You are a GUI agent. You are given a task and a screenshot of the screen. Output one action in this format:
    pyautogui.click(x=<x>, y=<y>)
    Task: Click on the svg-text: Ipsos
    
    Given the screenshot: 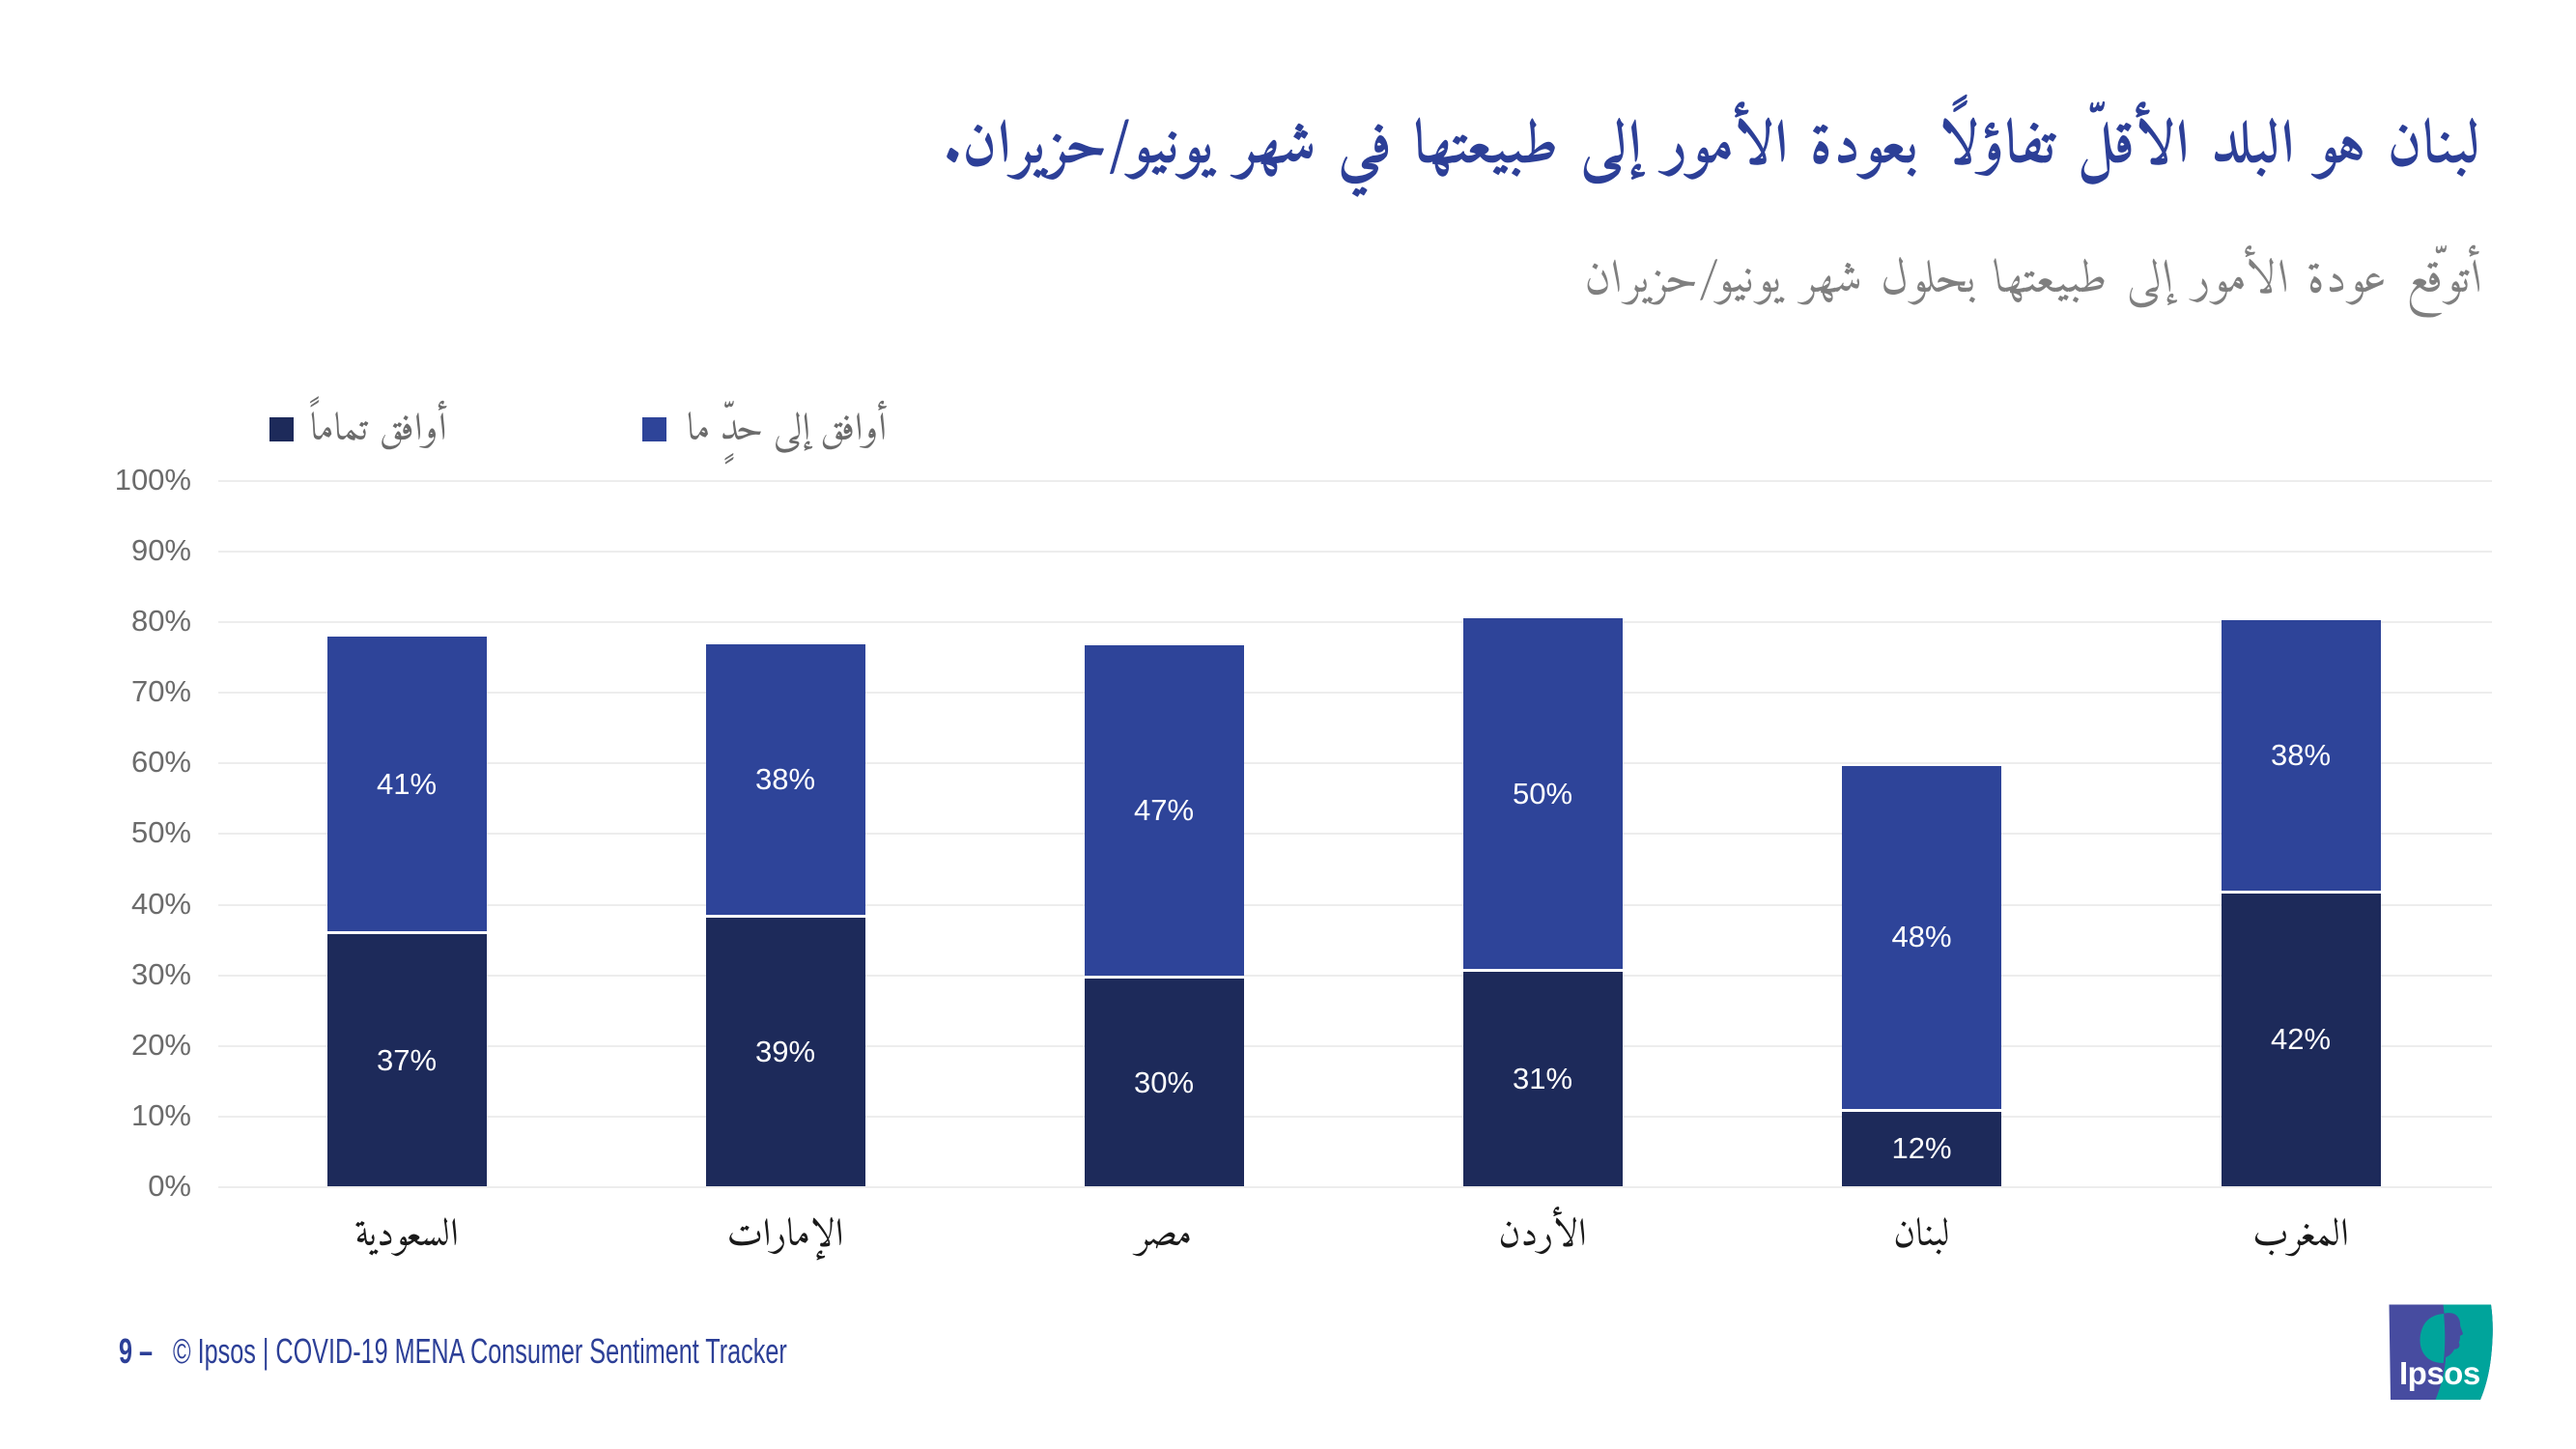 What is the action you would take?
    pyautogui.click(x=2439, y=1373)
    